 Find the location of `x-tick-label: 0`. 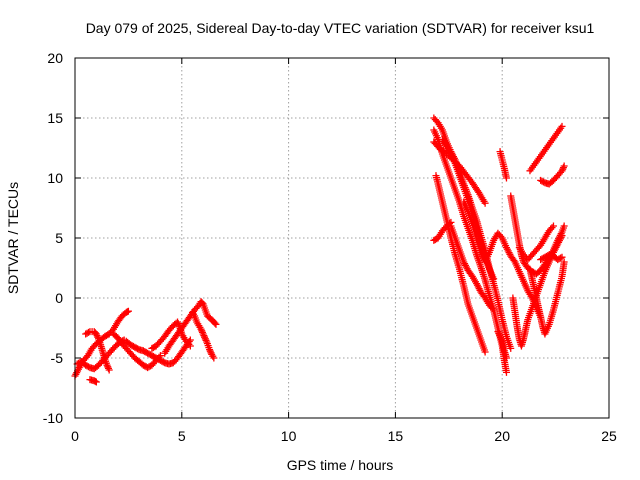

x-tick-label: 0 is located at coordinates (75, 436).